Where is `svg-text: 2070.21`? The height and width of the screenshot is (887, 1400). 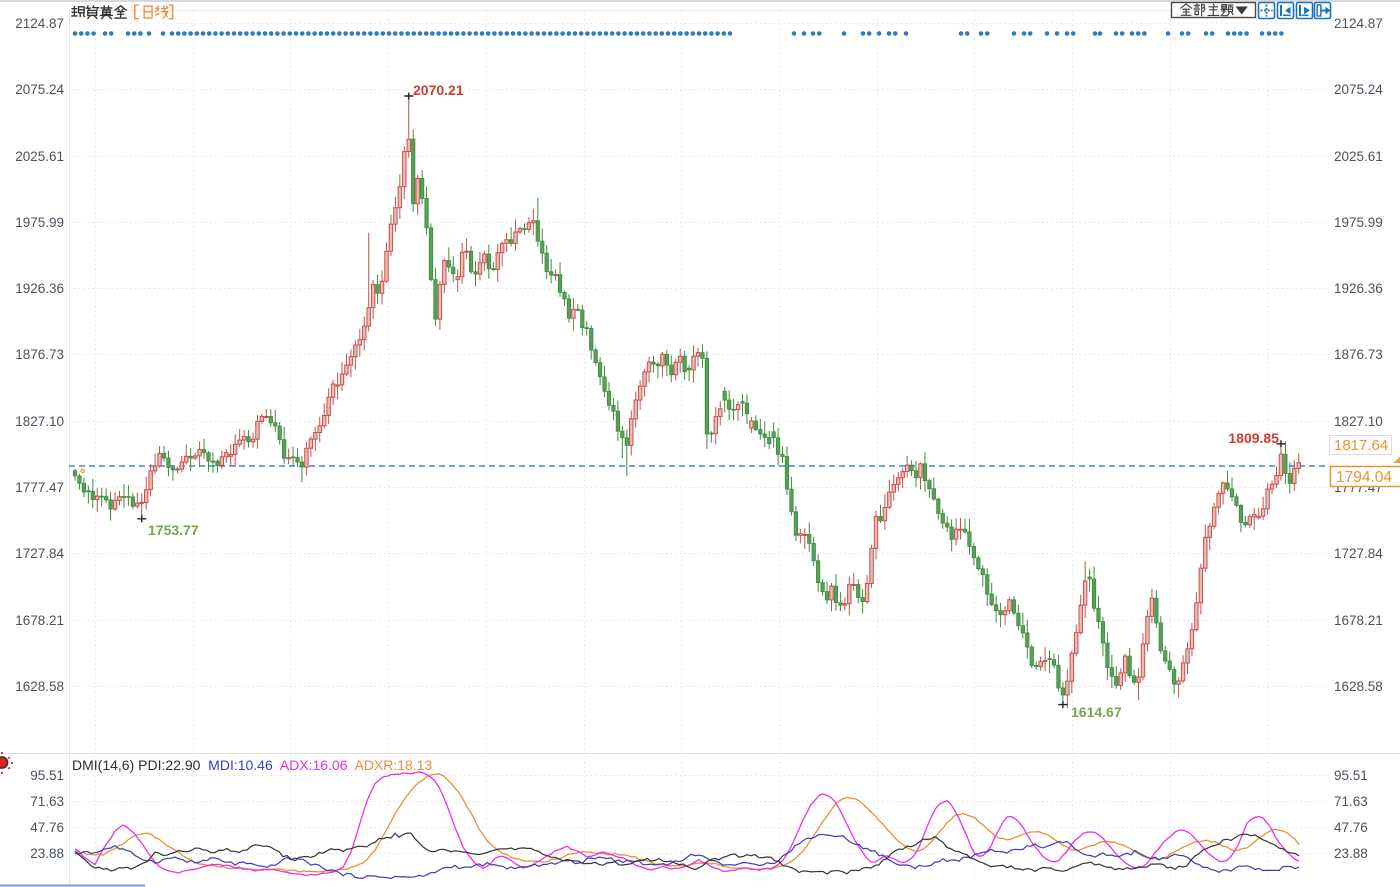 svg-text: 2070.21 is located at coordinates (438, 90).